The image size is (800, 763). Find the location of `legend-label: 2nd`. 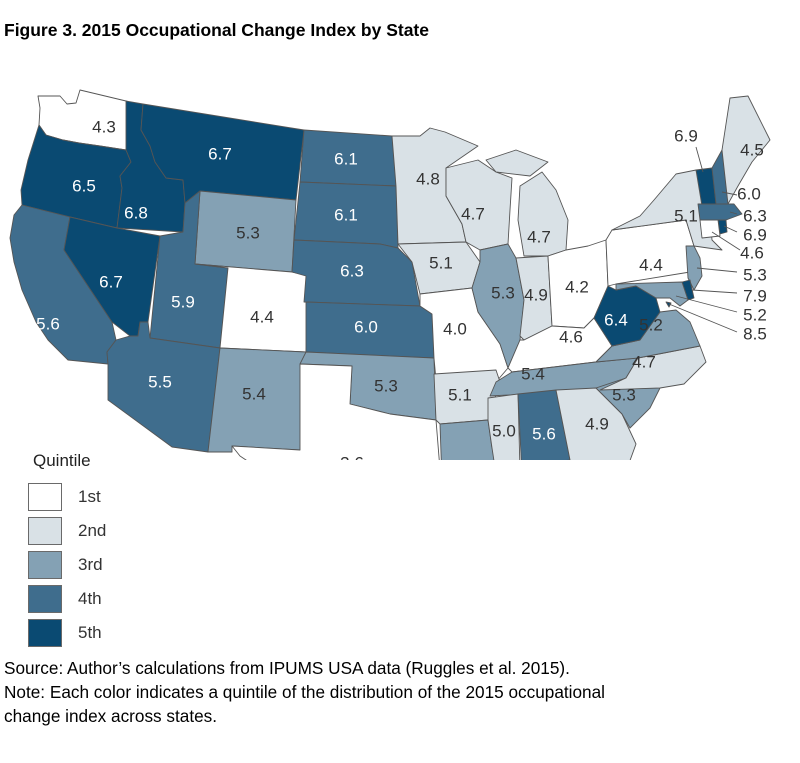

legend-label: 2nd is located at coordinates (92, 530).